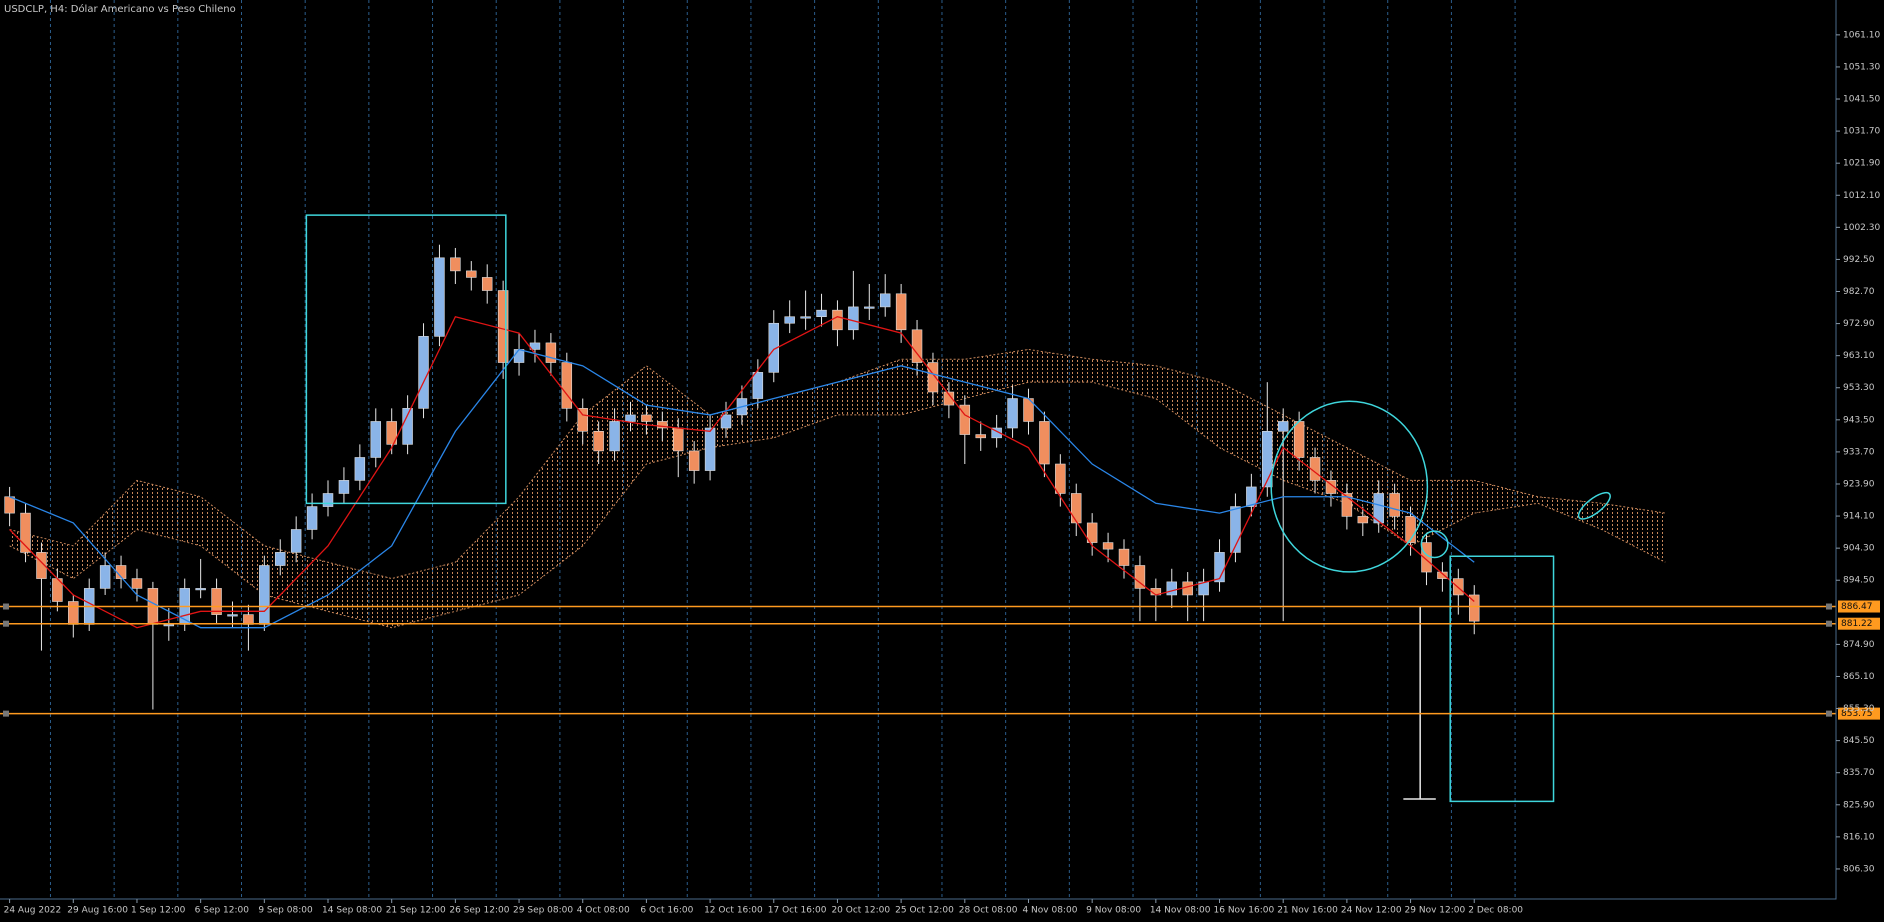  What do you see at coordinates (1861, 100) in the screenshot?
I see `y-tick-label: 1041.50` at bounding box center [1861, 100].